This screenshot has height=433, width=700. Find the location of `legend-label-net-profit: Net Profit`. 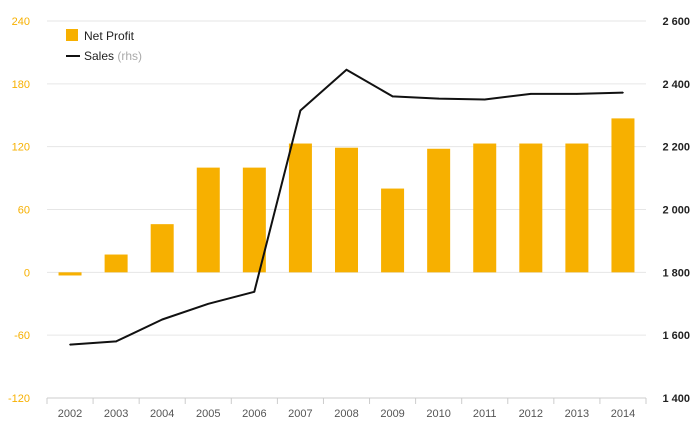

legend-label-net-profit: Net Profit is located at coordinates (109, 36).